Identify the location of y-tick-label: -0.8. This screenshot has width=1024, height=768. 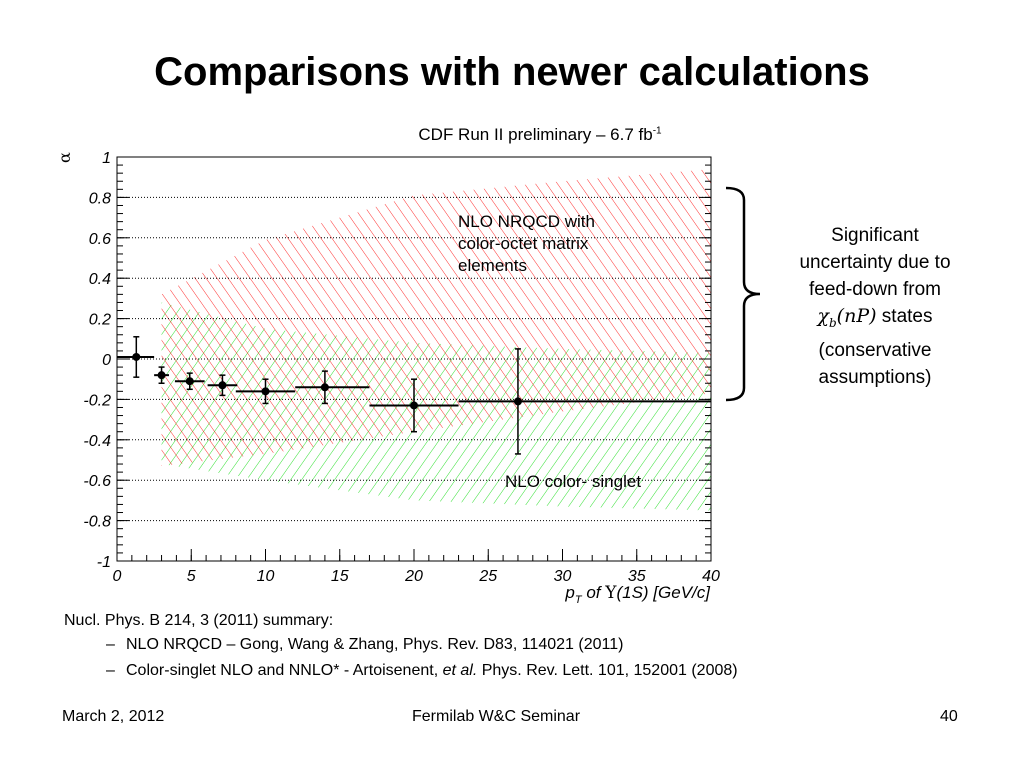
(97, 522).